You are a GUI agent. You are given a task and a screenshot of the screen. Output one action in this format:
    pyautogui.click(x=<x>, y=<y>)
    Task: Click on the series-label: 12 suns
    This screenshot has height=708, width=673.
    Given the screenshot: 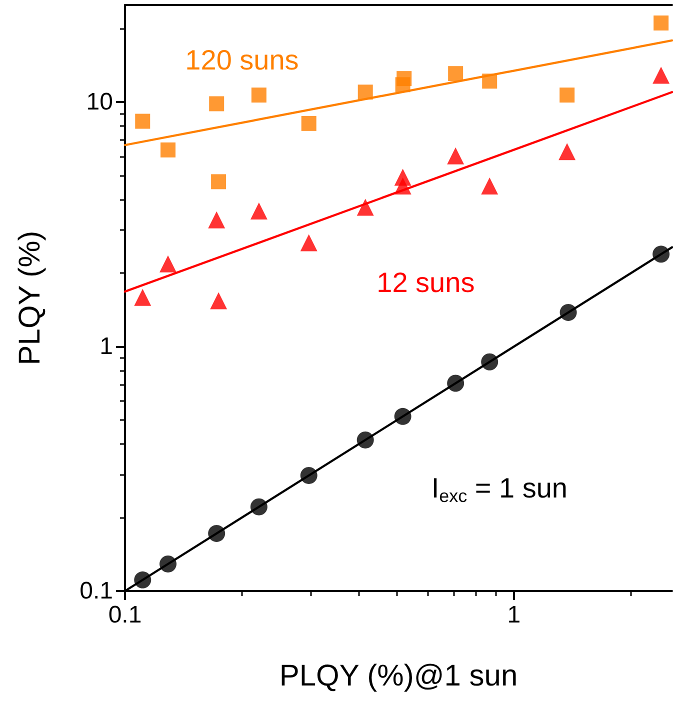 What is the action you would take?
    pyautogui.click(x=425, y=282)
    